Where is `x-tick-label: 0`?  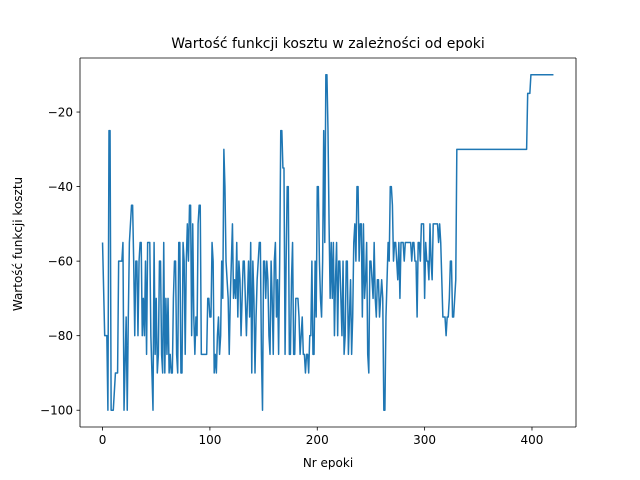
x-tick-label: 0 is located at coordinates (103, 440).